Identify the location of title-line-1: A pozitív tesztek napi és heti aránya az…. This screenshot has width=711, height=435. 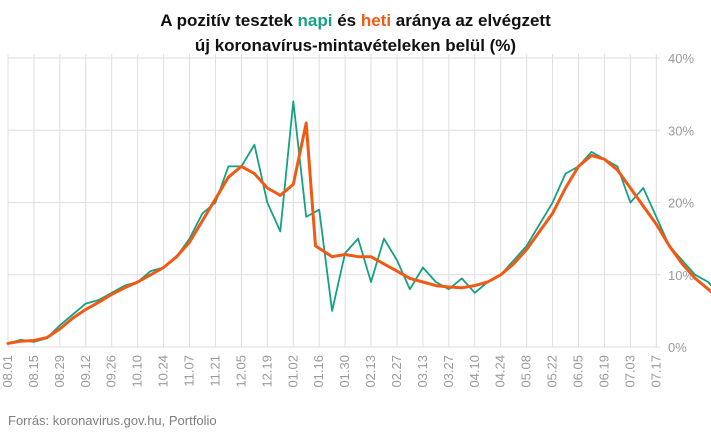
(355, 20).